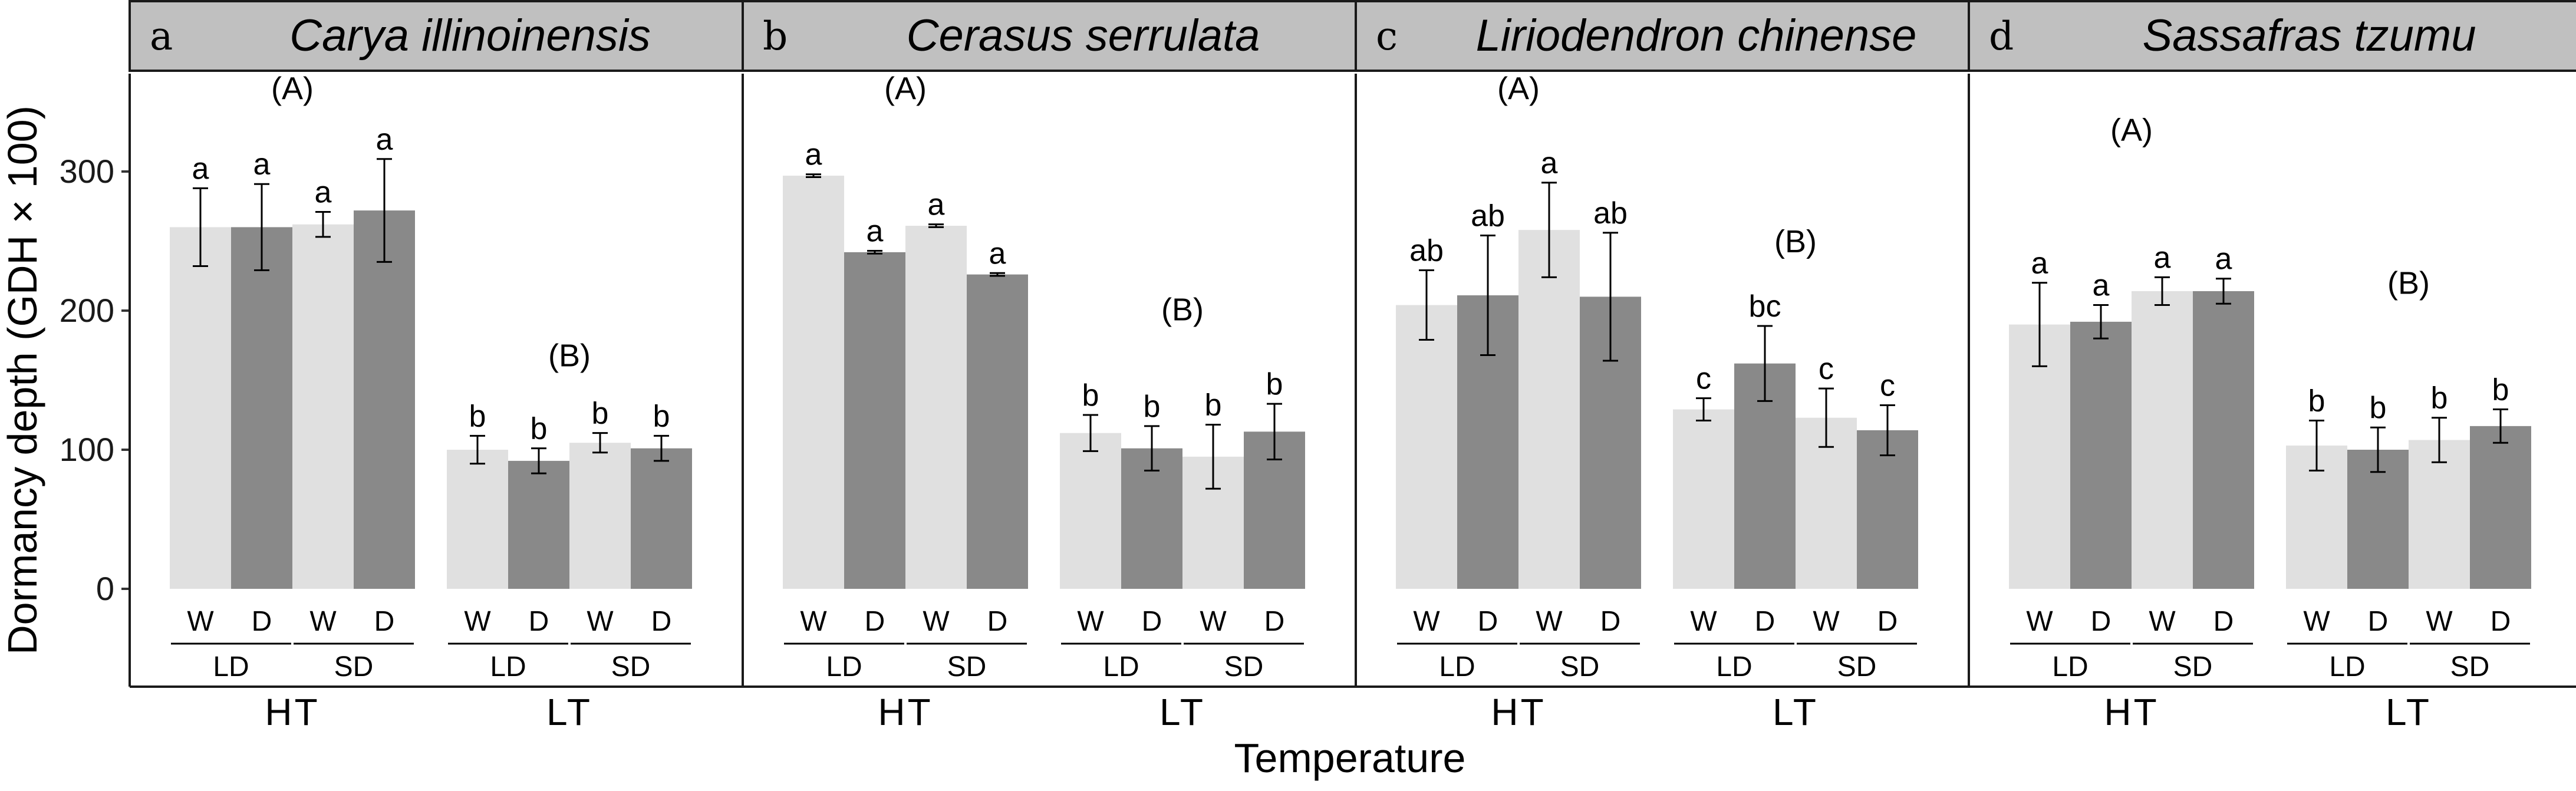  Describe the element at coordinates (775, 36) in the screenshot. I see `panel-letter: b` at that location.